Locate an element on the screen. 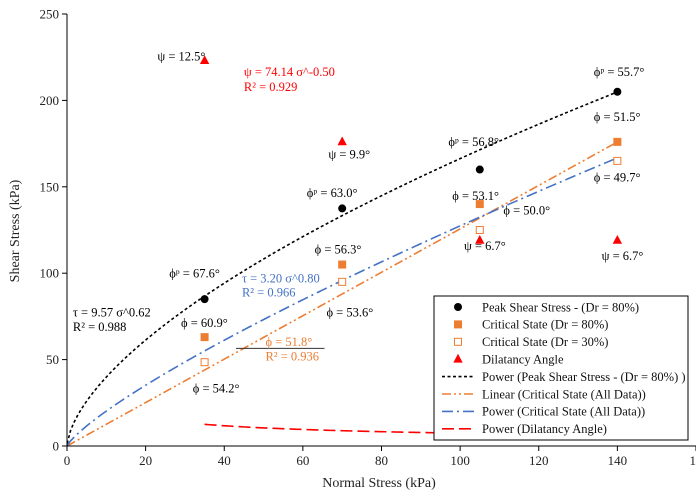 This screenshot has width=696, height=493. y-tick-label: 100 is located at coordinates (50, 273).